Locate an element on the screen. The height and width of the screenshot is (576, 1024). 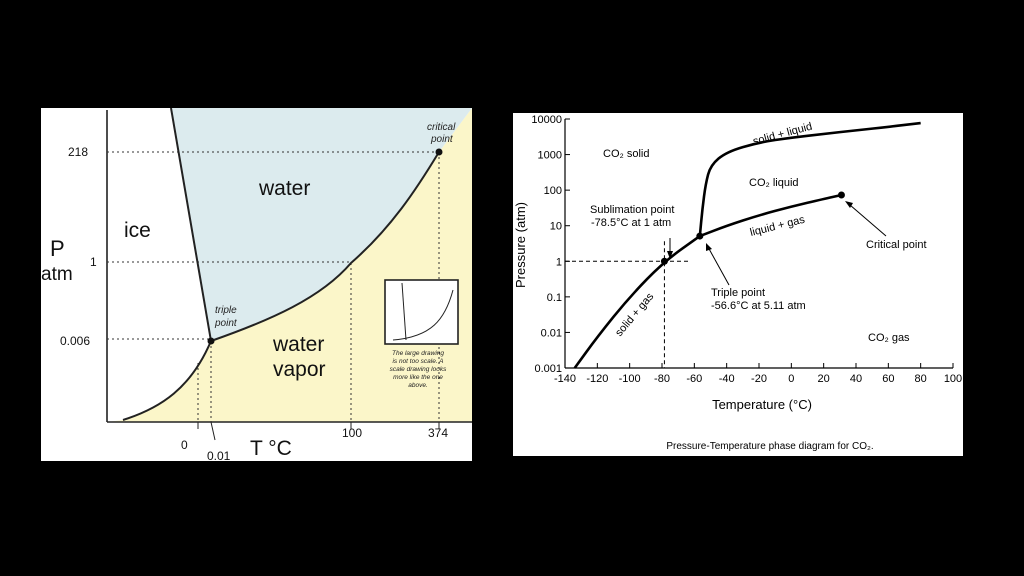
x-tick-100: 100 is located at coordinates (352, 433).